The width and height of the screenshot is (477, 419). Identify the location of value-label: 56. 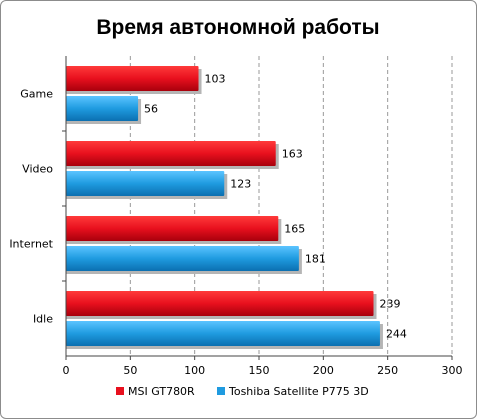
(151, 109).